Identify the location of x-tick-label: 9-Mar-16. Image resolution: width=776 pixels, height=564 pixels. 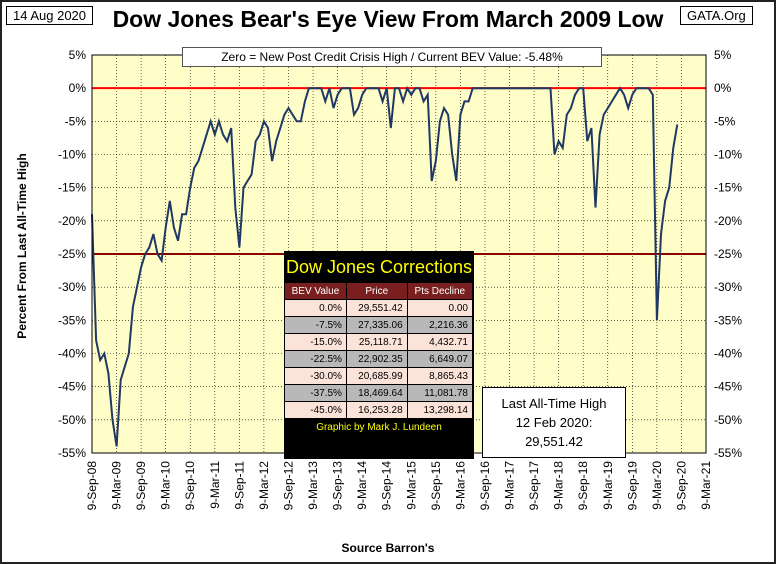
(460, 485).